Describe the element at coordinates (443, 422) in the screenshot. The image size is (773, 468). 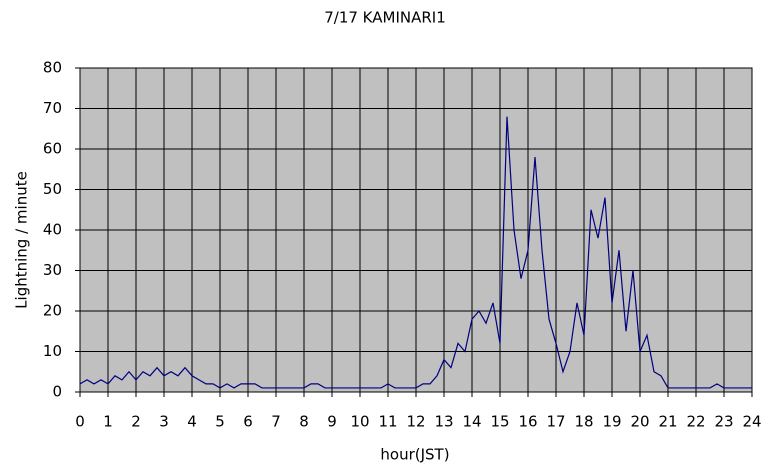
I see `x-tick-label: 13` at that location.